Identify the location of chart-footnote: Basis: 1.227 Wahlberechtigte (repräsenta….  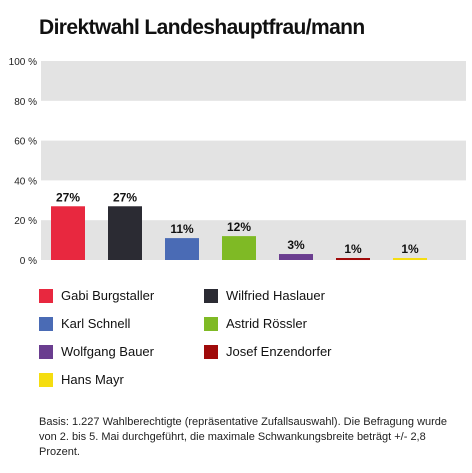
(243, 437).